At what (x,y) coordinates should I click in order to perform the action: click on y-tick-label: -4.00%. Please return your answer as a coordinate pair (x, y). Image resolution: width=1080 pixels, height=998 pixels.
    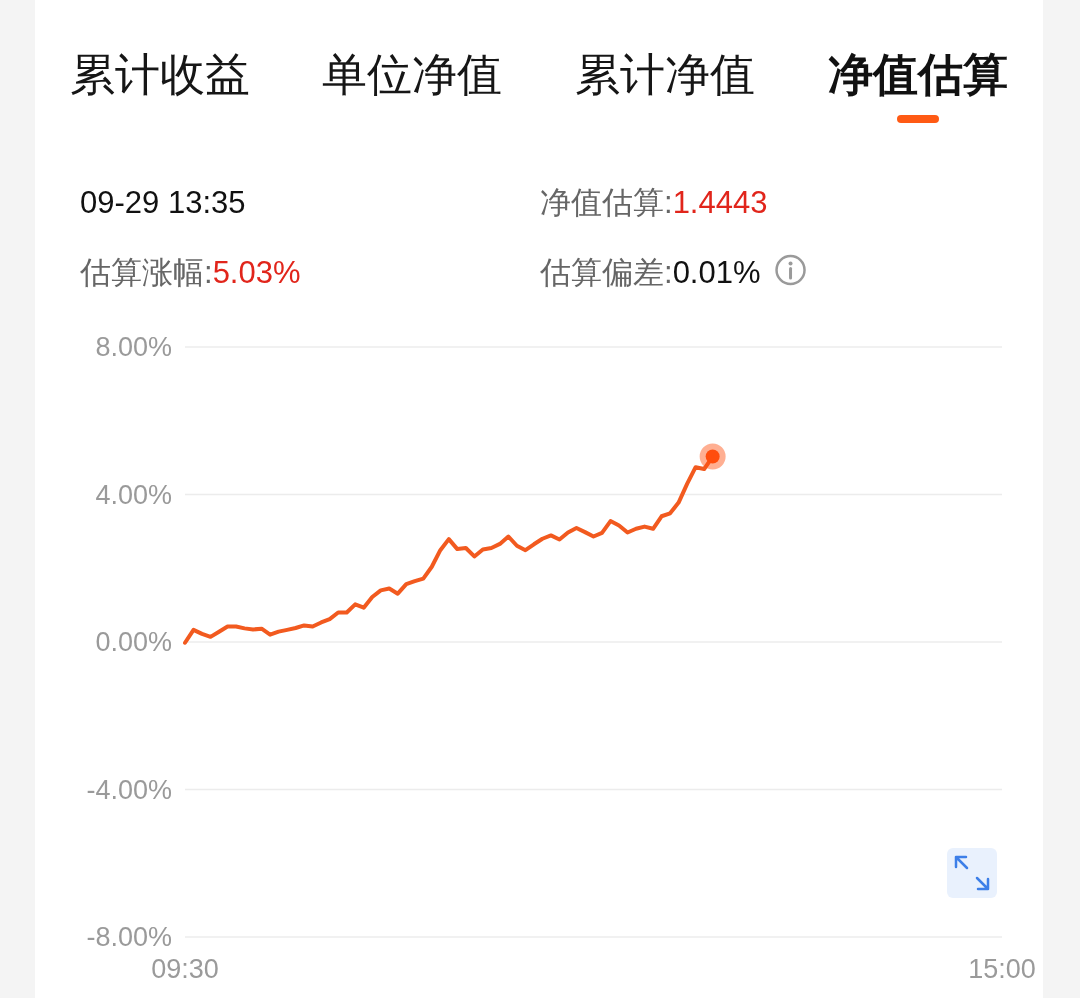
    Looking at the image, I should click on (129, 789).